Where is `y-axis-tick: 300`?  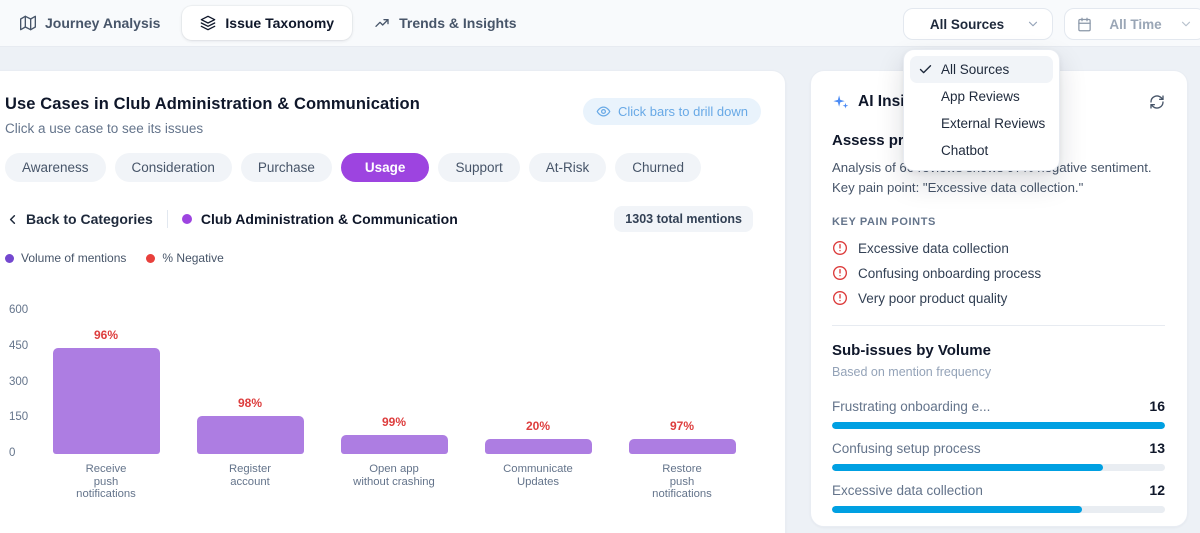 y-axis-tick: 300 is located at coordinates (19, 381).